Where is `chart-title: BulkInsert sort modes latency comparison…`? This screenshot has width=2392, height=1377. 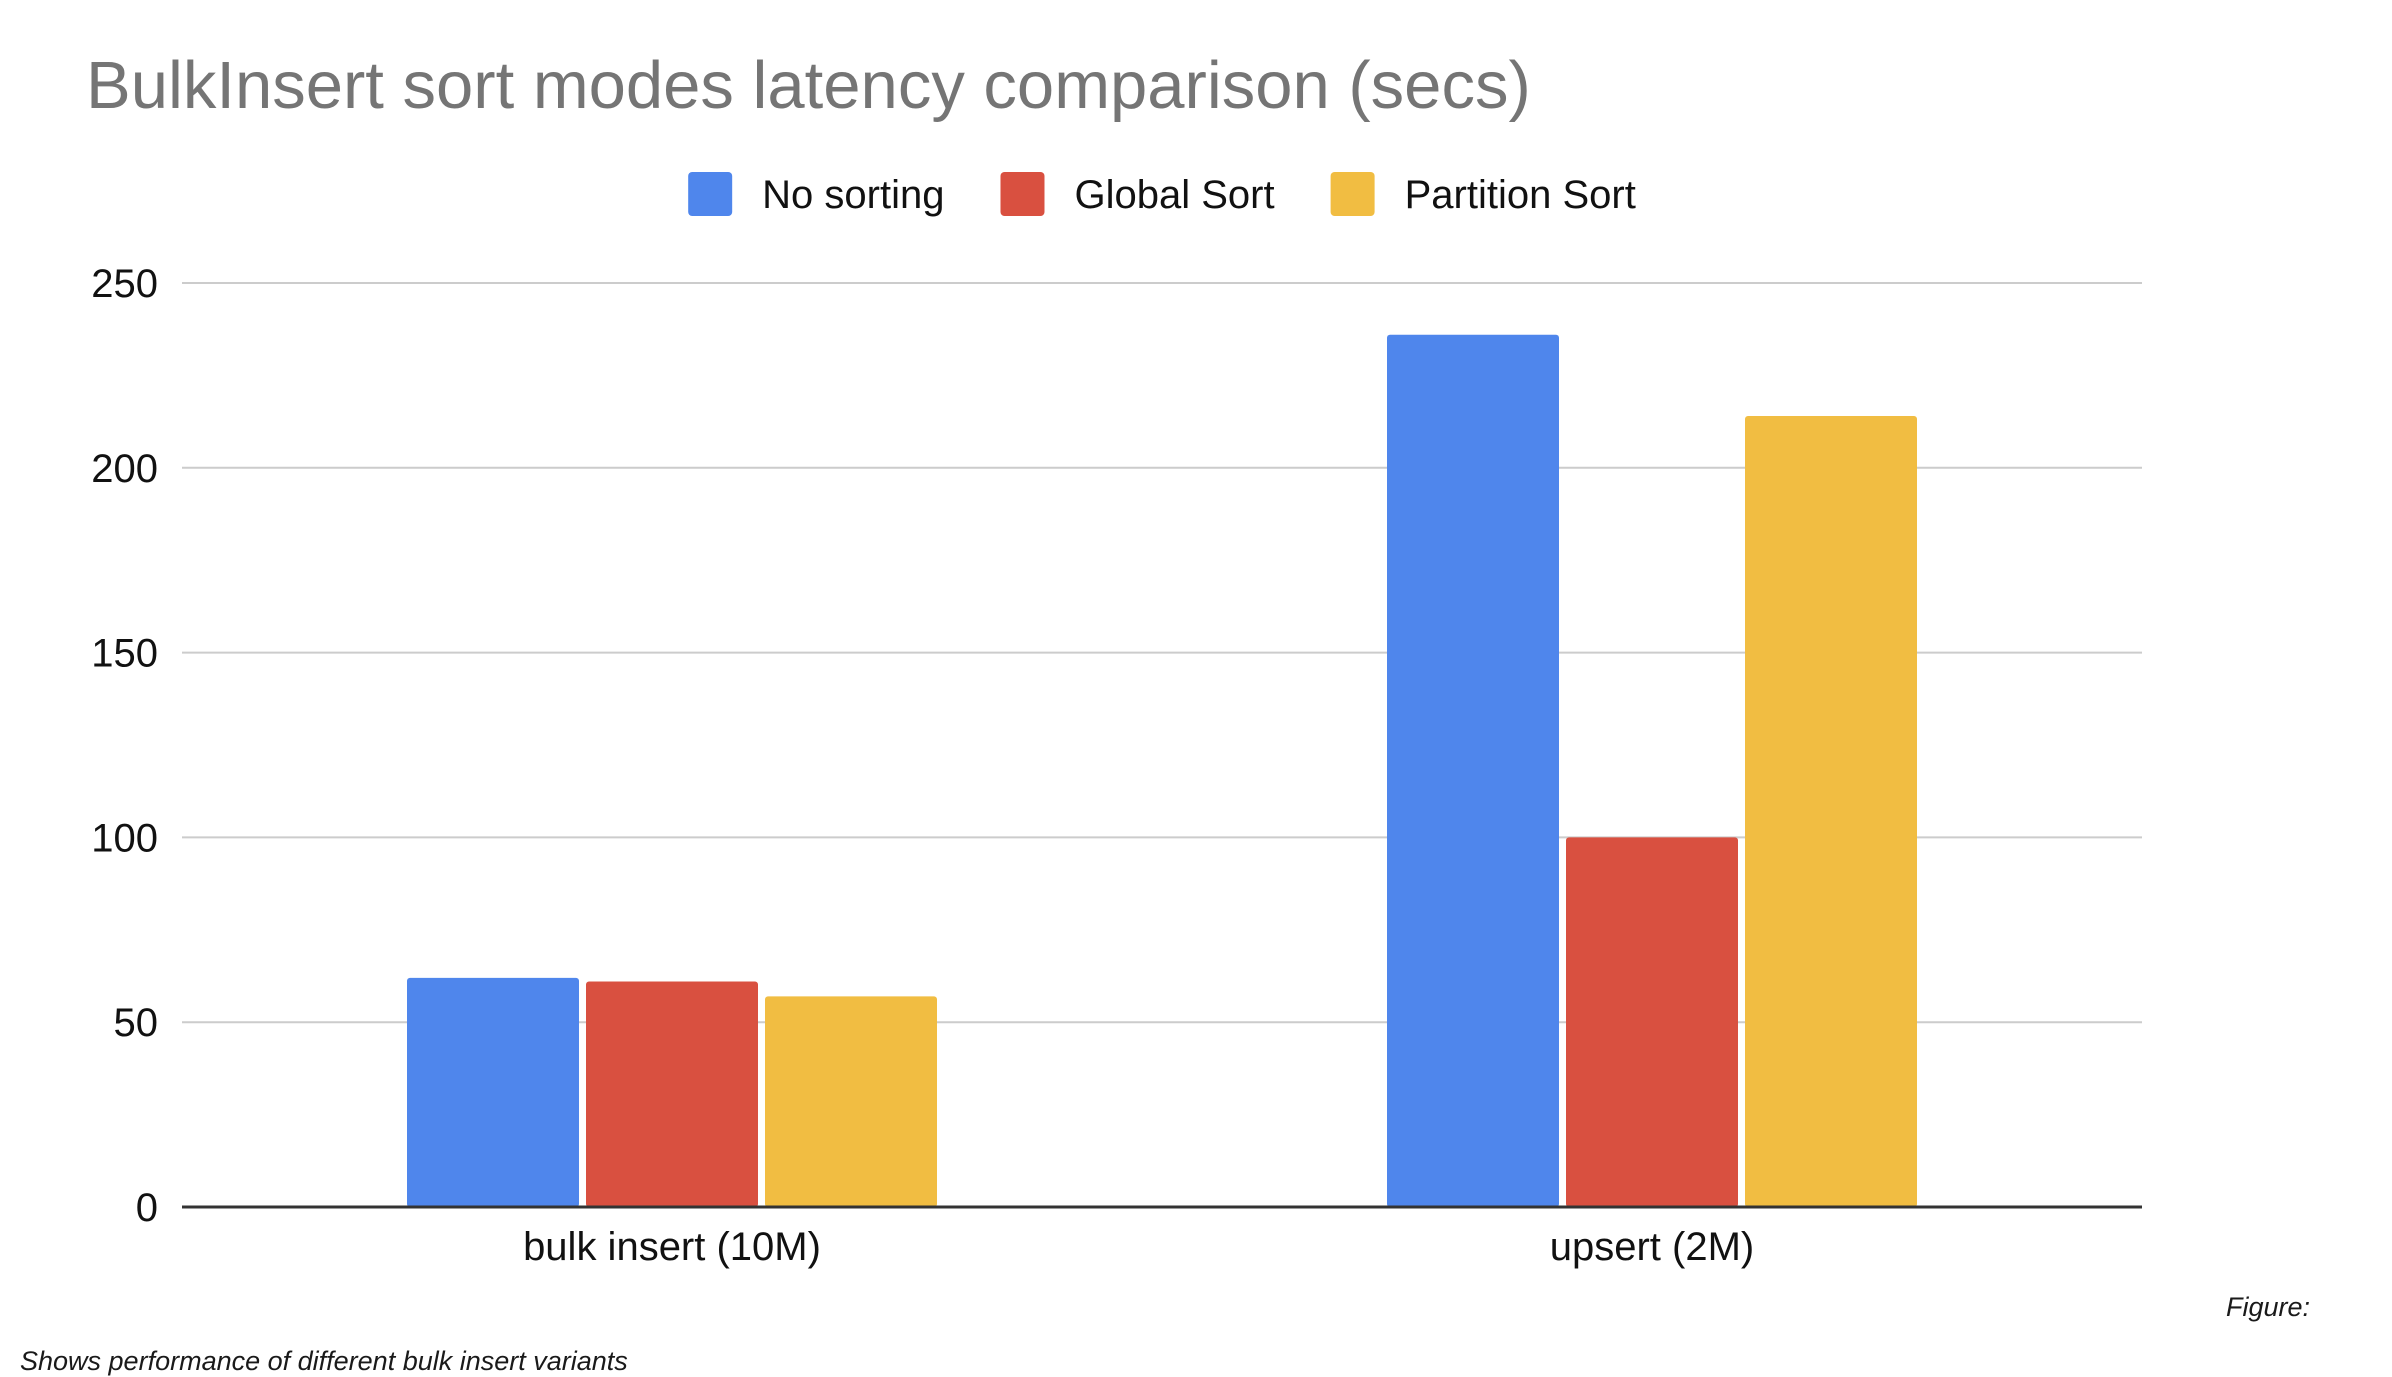 chart-title: BulkInsert sort modes latency comparison… is located at coordinates (808, 85).